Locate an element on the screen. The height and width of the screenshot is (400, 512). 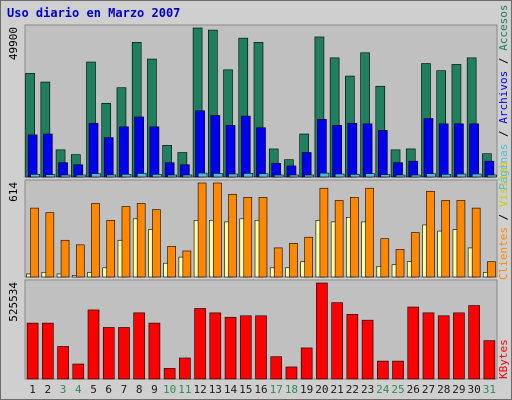
x-tick-label-30: 30 is located at coordinates (474, 389).